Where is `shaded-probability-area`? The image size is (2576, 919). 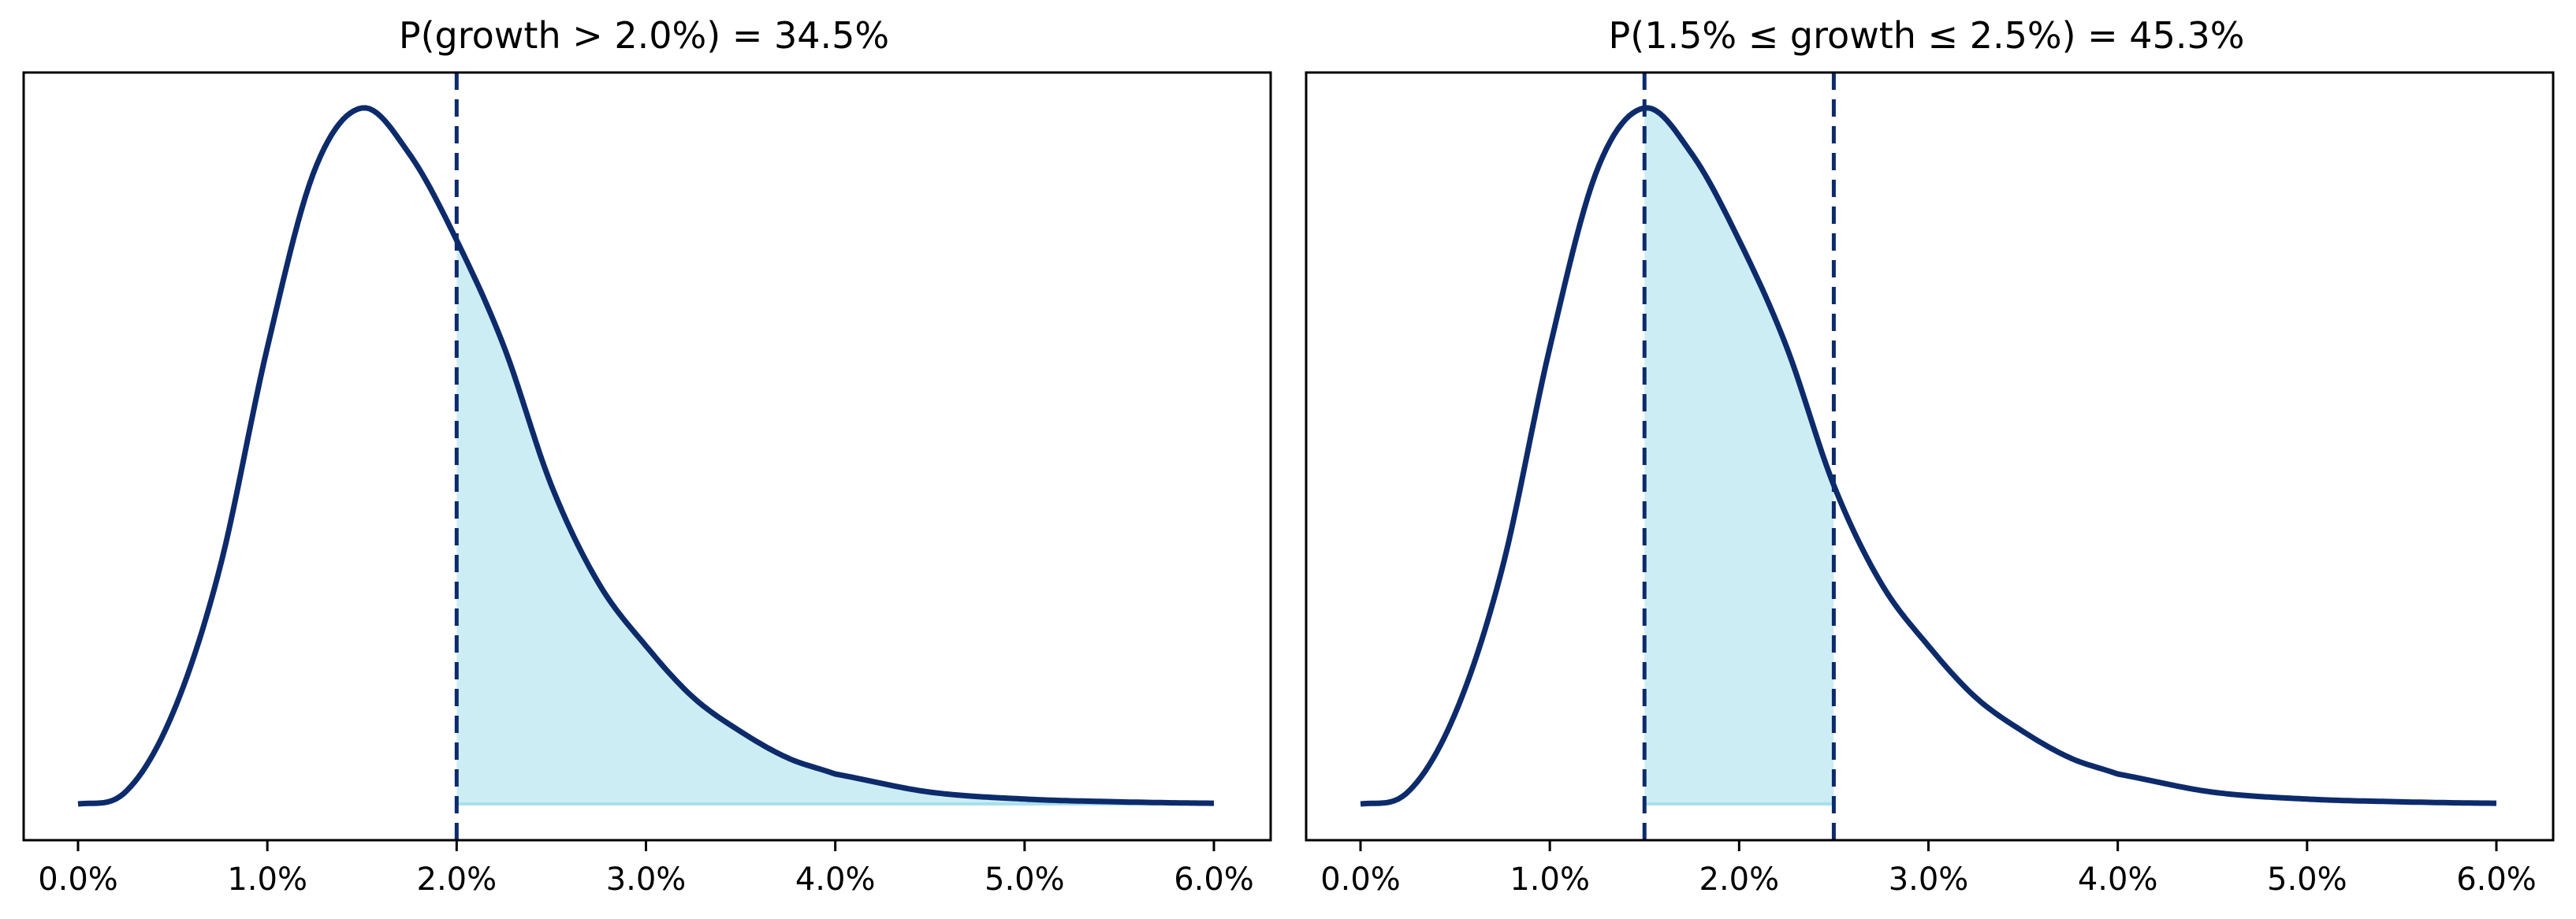
shaded-probability-area is located at coordinates (1739, 456).